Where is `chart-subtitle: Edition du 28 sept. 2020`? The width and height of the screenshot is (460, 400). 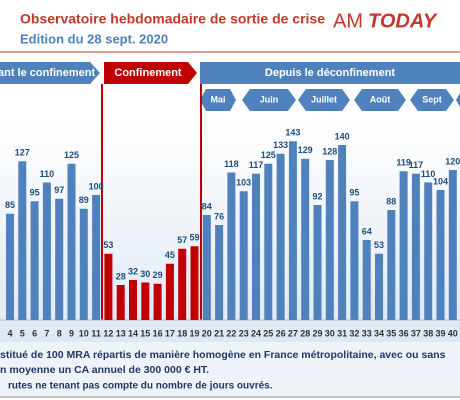 chart-subtitle: Edition du 28 sept. 2020 is located at coordinates (94, 38).